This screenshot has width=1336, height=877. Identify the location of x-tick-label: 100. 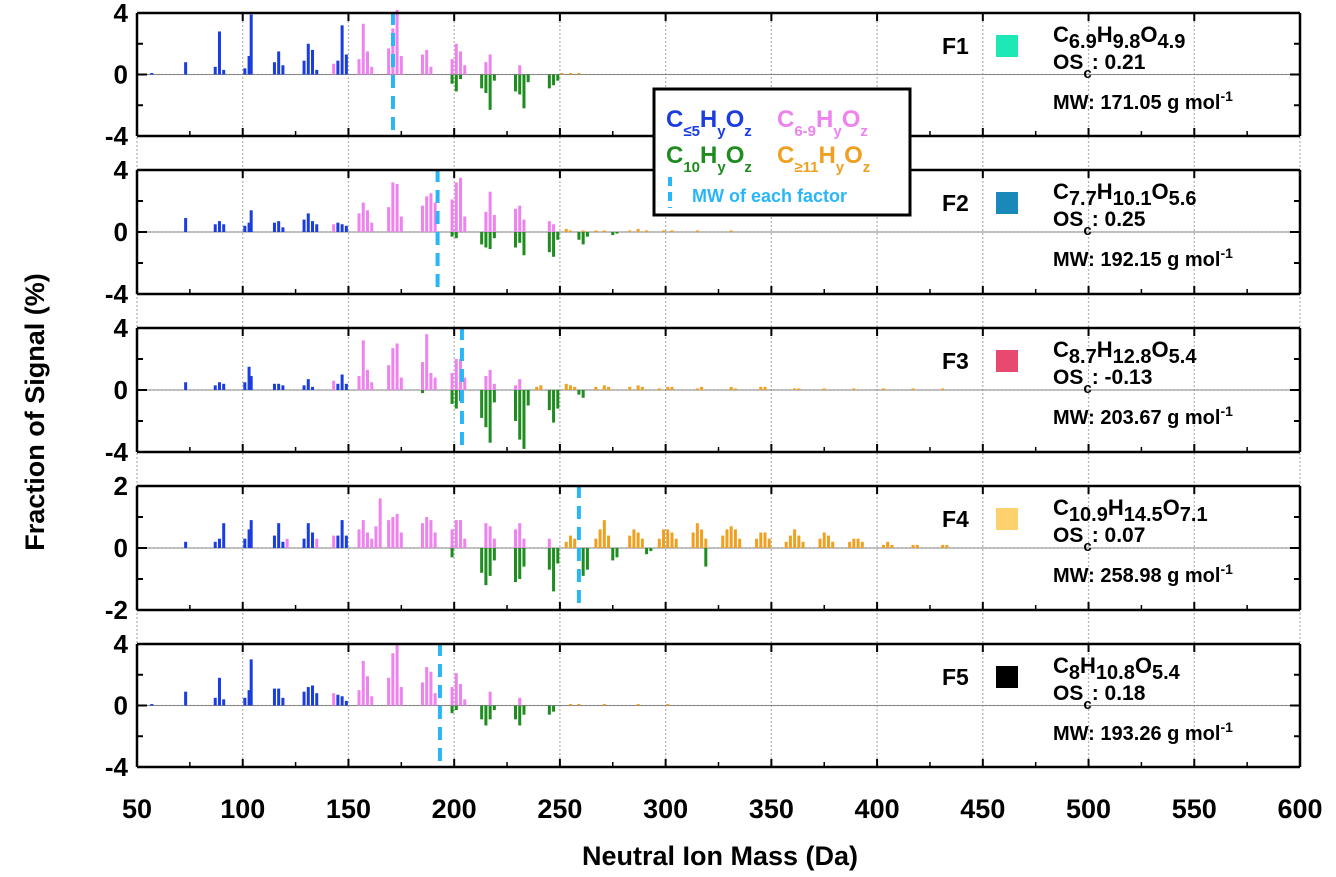
(242, 809).